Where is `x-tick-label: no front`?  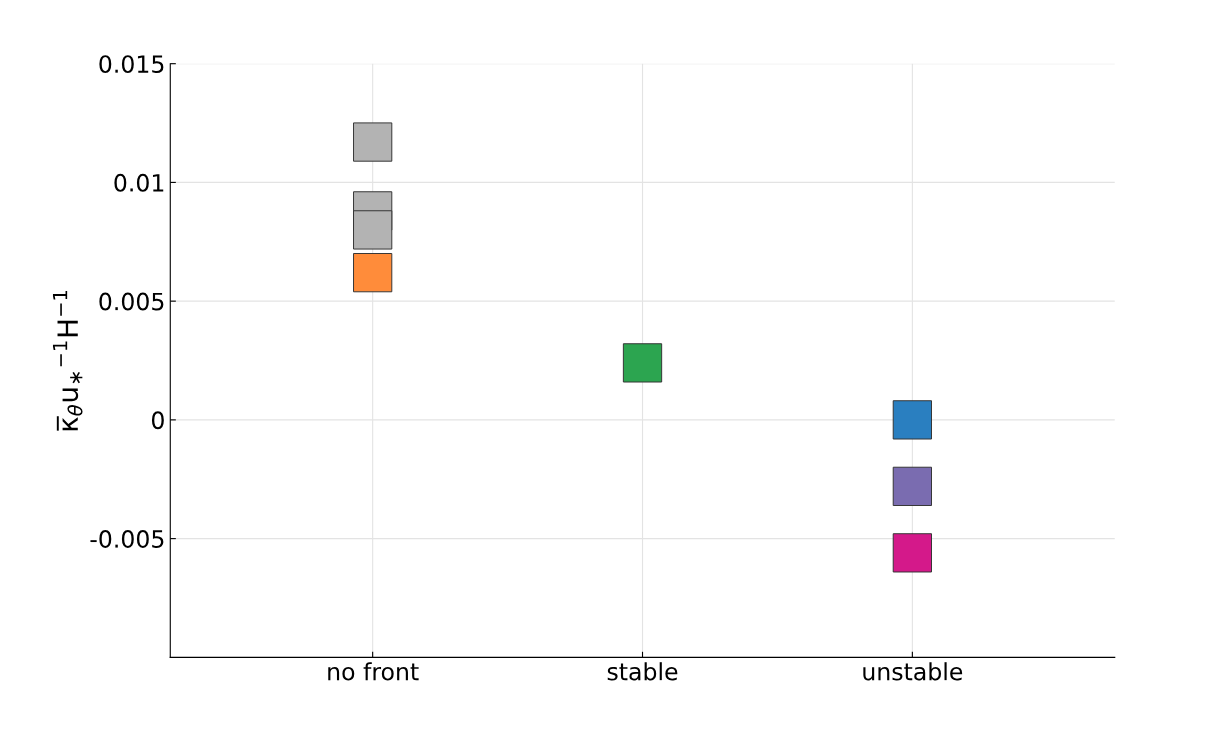
x-tick-label: no front is located at coordinates (373, 671).